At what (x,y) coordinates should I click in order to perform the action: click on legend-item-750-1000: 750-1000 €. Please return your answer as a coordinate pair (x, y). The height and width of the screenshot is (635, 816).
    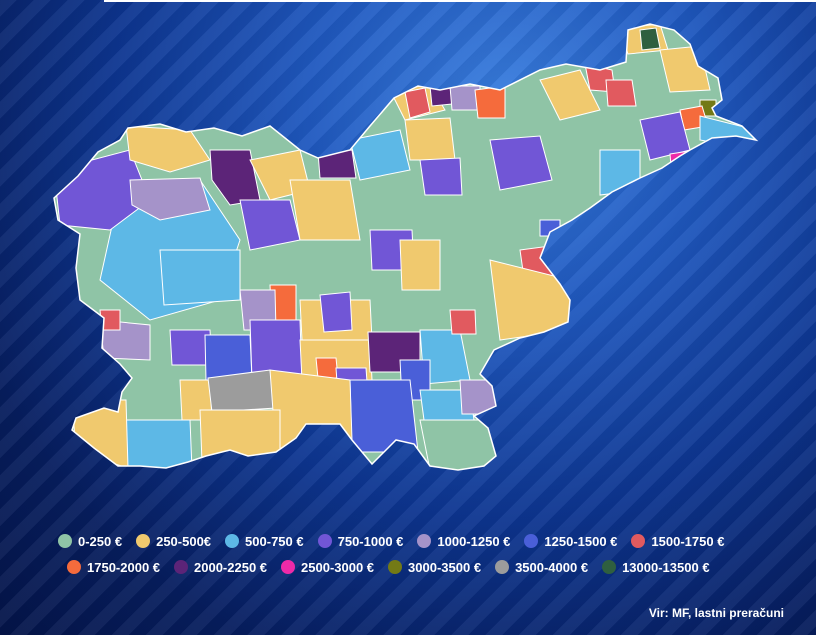
    Looking at the image, I should click on (360, 541).